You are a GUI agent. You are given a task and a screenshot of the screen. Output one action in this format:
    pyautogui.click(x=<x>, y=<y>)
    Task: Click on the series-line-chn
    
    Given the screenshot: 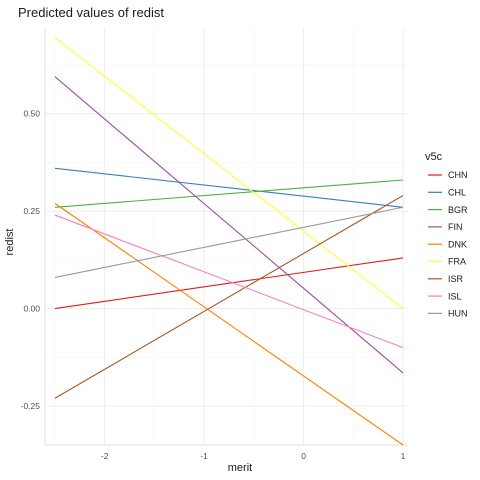 What is the action you would take?
    pyautogui.click(x=229, y=283)
    